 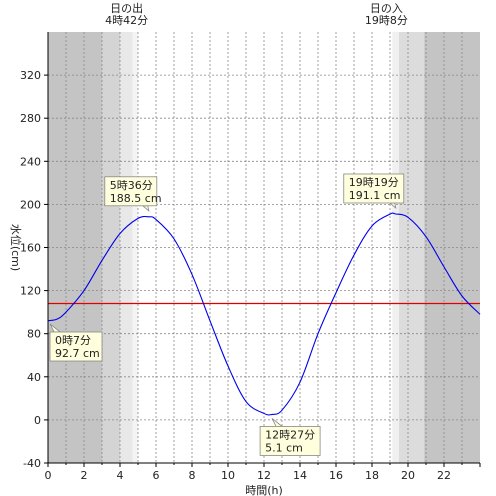 I want to click on x-tick-label: 18, so click(x=372, y=475).